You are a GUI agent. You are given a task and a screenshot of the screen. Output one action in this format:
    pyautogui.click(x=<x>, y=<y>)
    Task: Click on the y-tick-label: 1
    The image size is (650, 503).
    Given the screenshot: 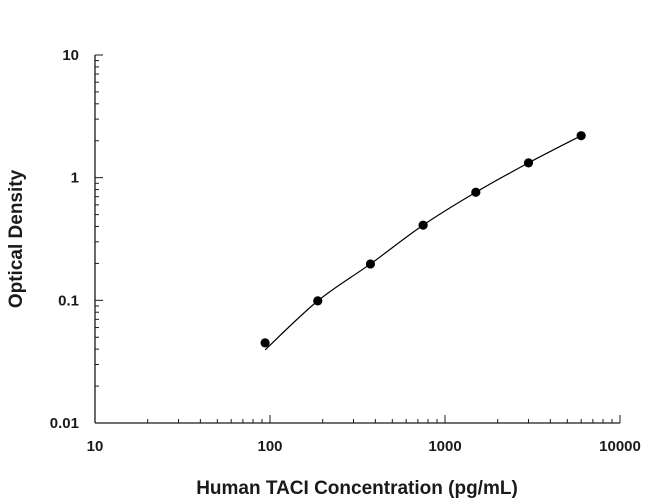 What is the action you would take?
    pyautogui.click(x=75, y=178)
    